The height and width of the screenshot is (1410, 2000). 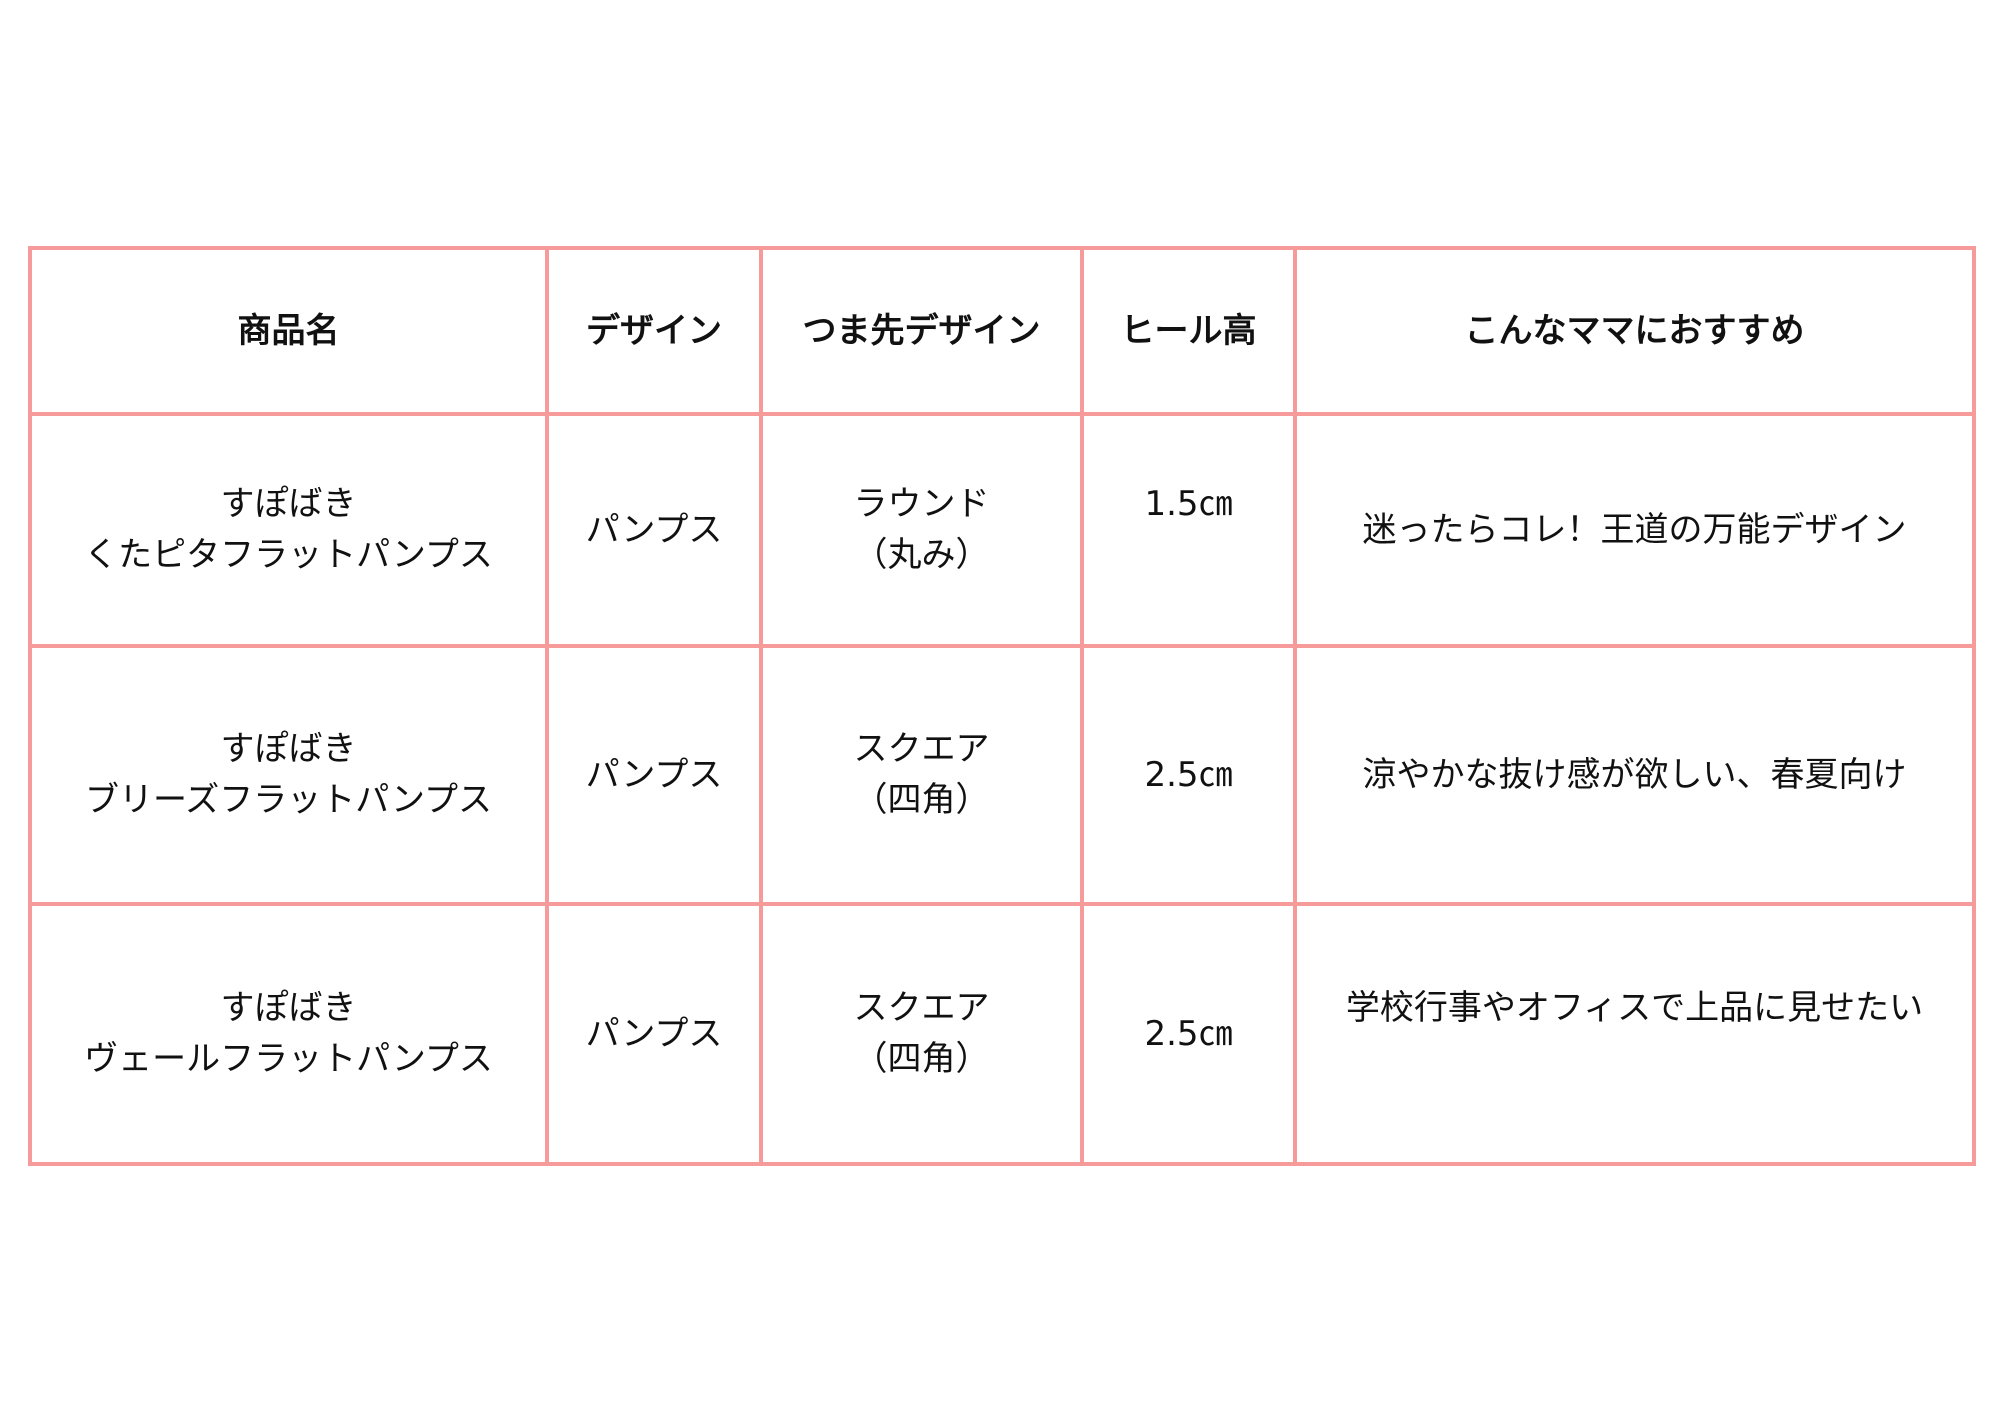 What do you see at coordinates (921, 331) in the screenshot?
I see `header-toe-design: つま先デザイン` at bounding box center [921, 331].